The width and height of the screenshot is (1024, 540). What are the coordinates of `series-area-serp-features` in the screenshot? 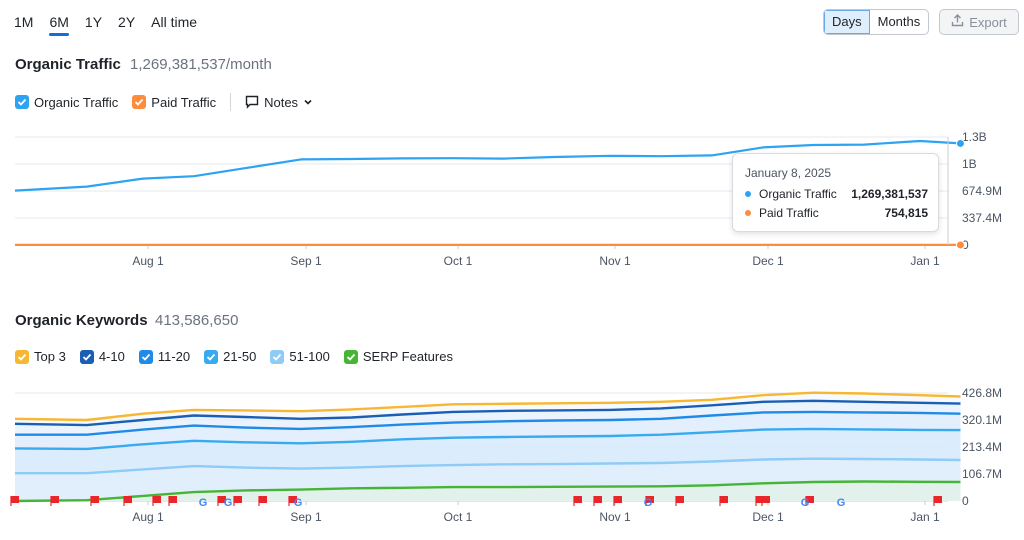 It's located at (488, 491).